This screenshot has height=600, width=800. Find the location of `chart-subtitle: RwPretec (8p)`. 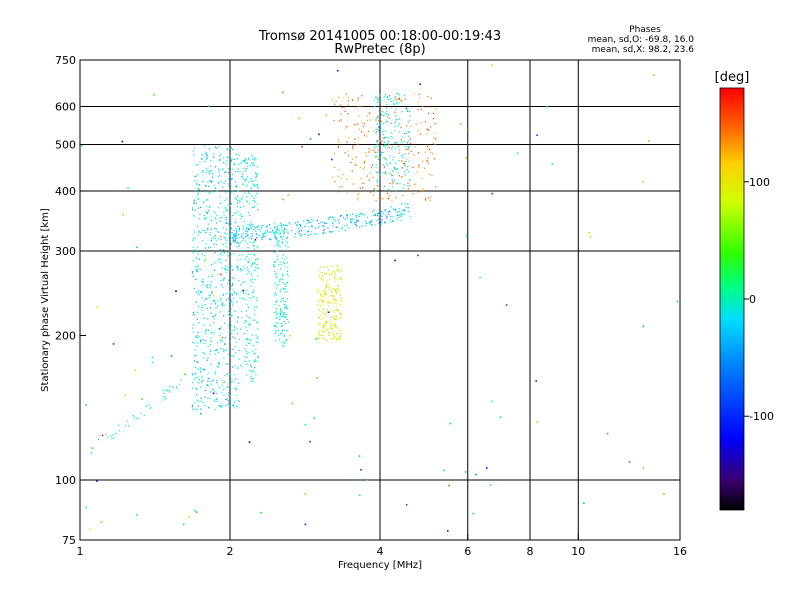

chart-subtitle: RwPretec (8p) is located at coordinates (379, 49).